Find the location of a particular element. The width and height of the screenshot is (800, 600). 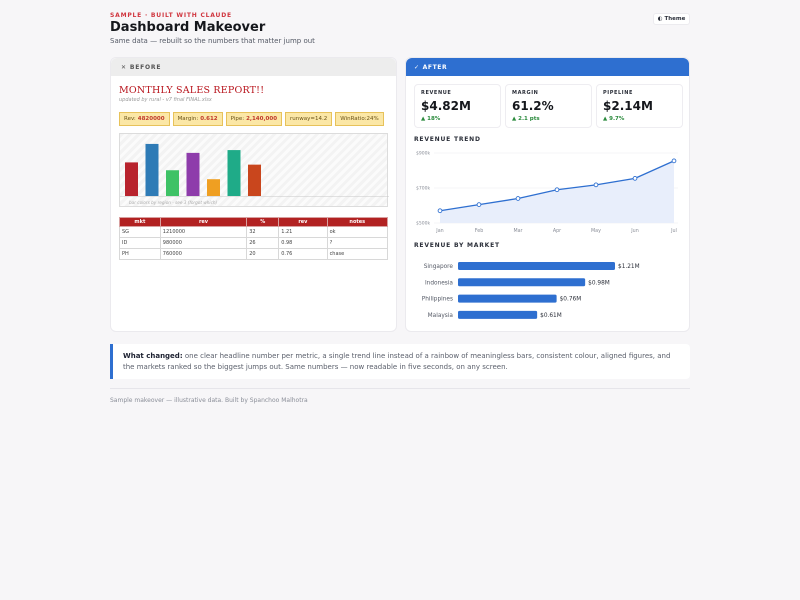

metric-chip: Margin: 0.612 is located at coordinates (197, 119).